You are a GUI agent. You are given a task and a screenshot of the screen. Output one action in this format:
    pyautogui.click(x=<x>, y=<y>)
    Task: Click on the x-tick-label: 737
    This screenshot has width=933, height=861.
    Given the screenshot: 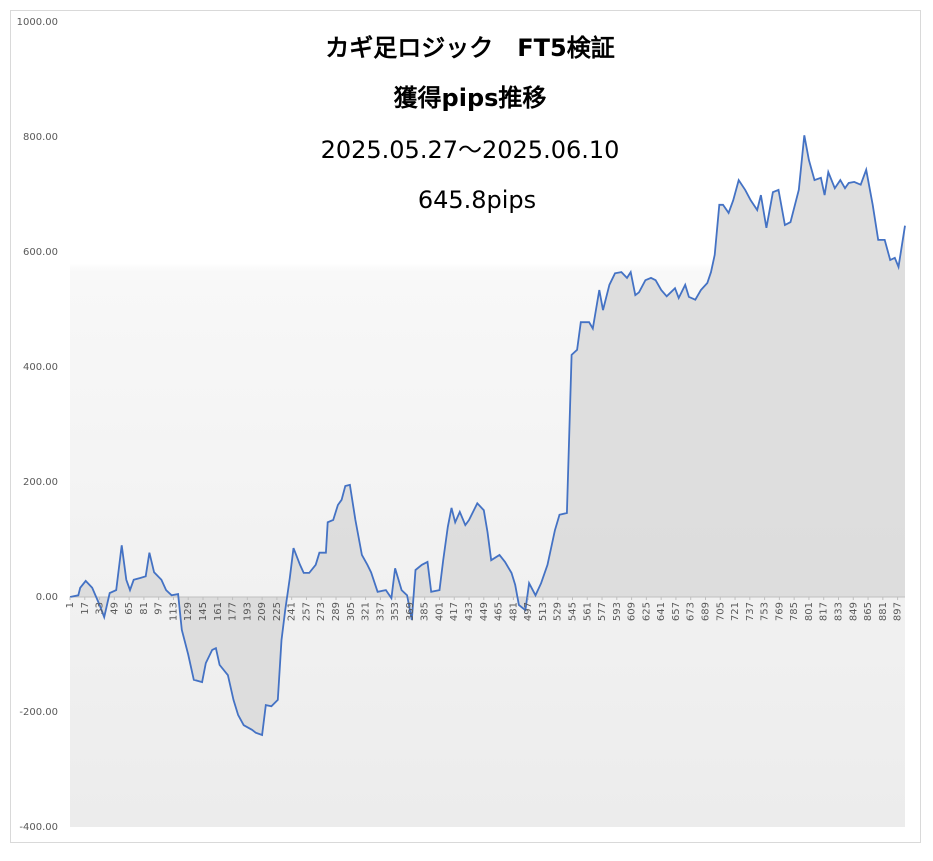 What is the action you would take?
    pyautogui.click(x=750, y=611)
    